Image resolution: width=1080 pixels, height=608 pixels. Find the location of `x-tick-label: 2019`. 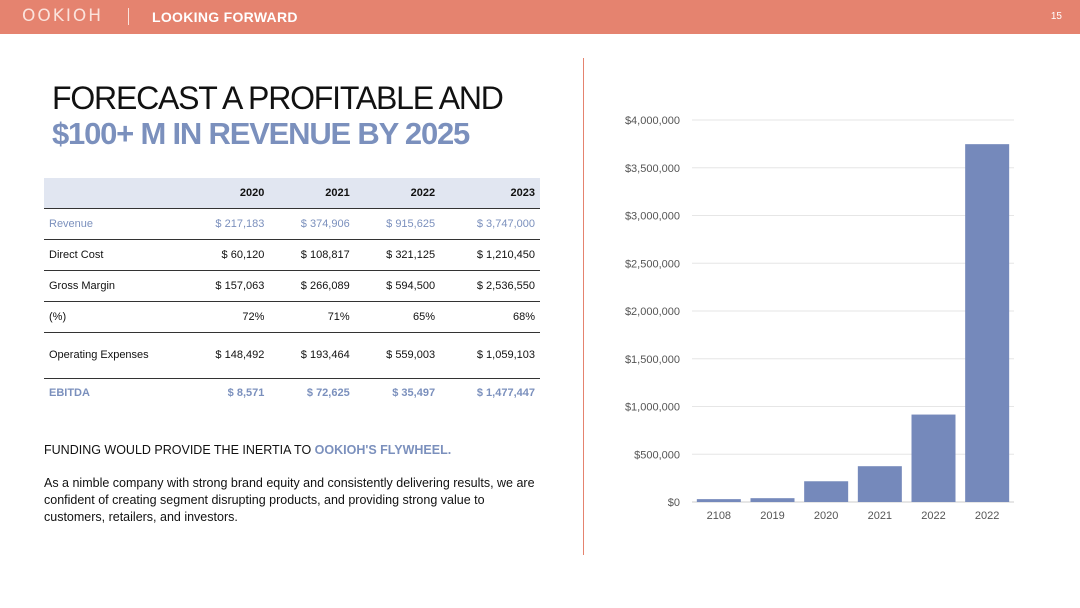

x-tick-label: 2019 is located at coordinates (772, 516).